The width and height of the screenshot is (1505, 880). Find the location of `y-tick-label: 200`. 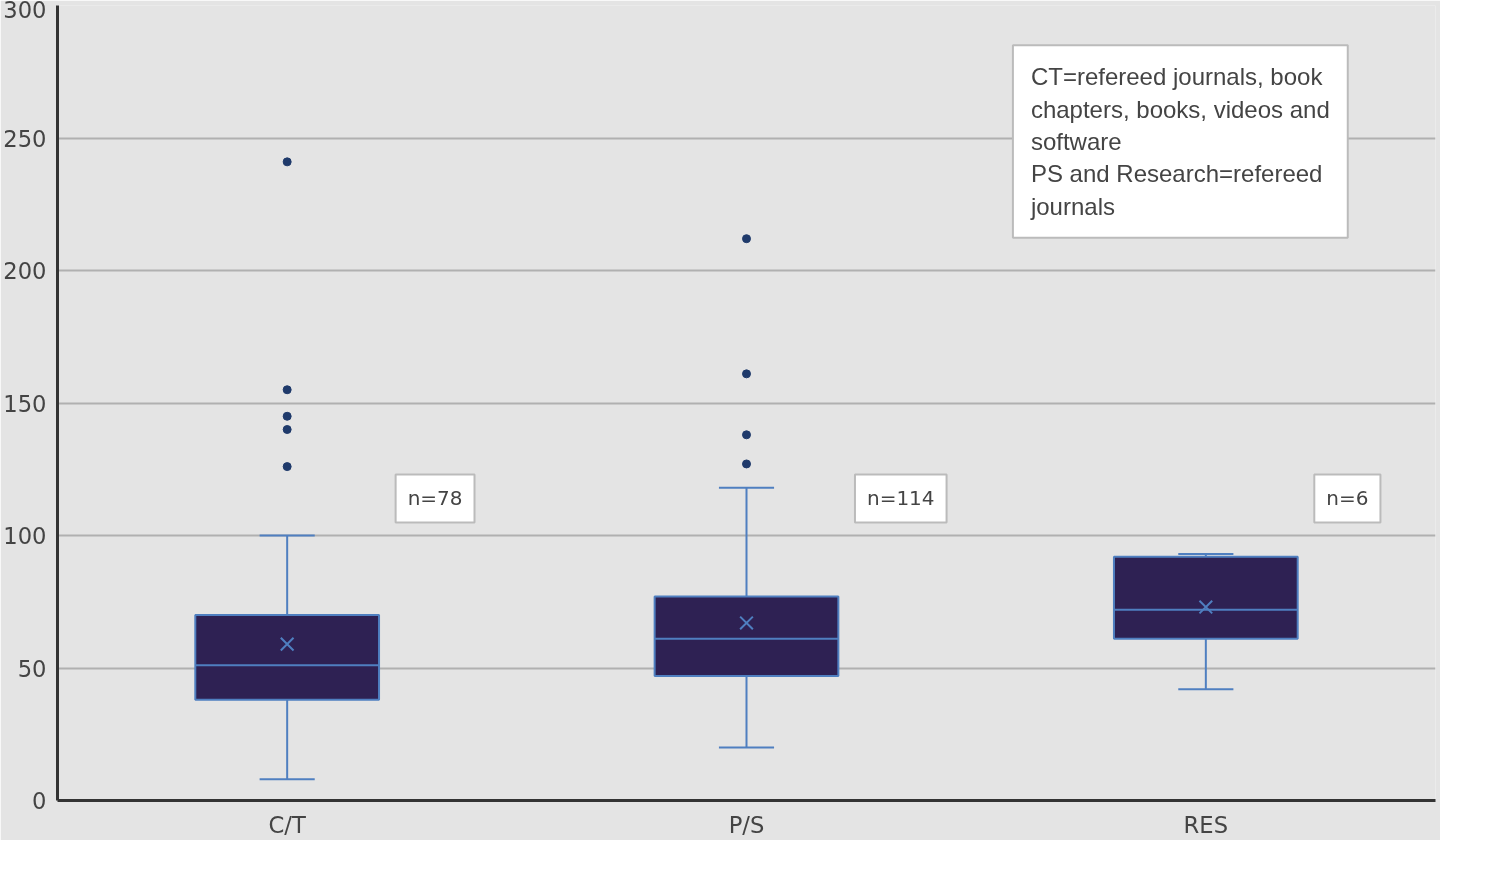

y-tick-label: 200 is located at coordinates (25, 271).